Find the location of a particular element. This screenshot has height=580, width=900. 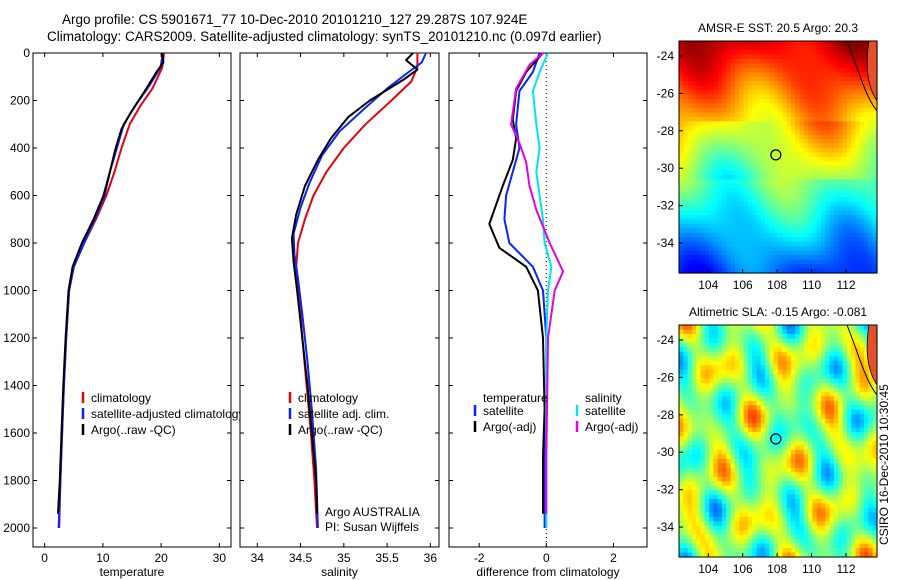

x-tick-label: 34.5 is located at coordinates (301, 558).